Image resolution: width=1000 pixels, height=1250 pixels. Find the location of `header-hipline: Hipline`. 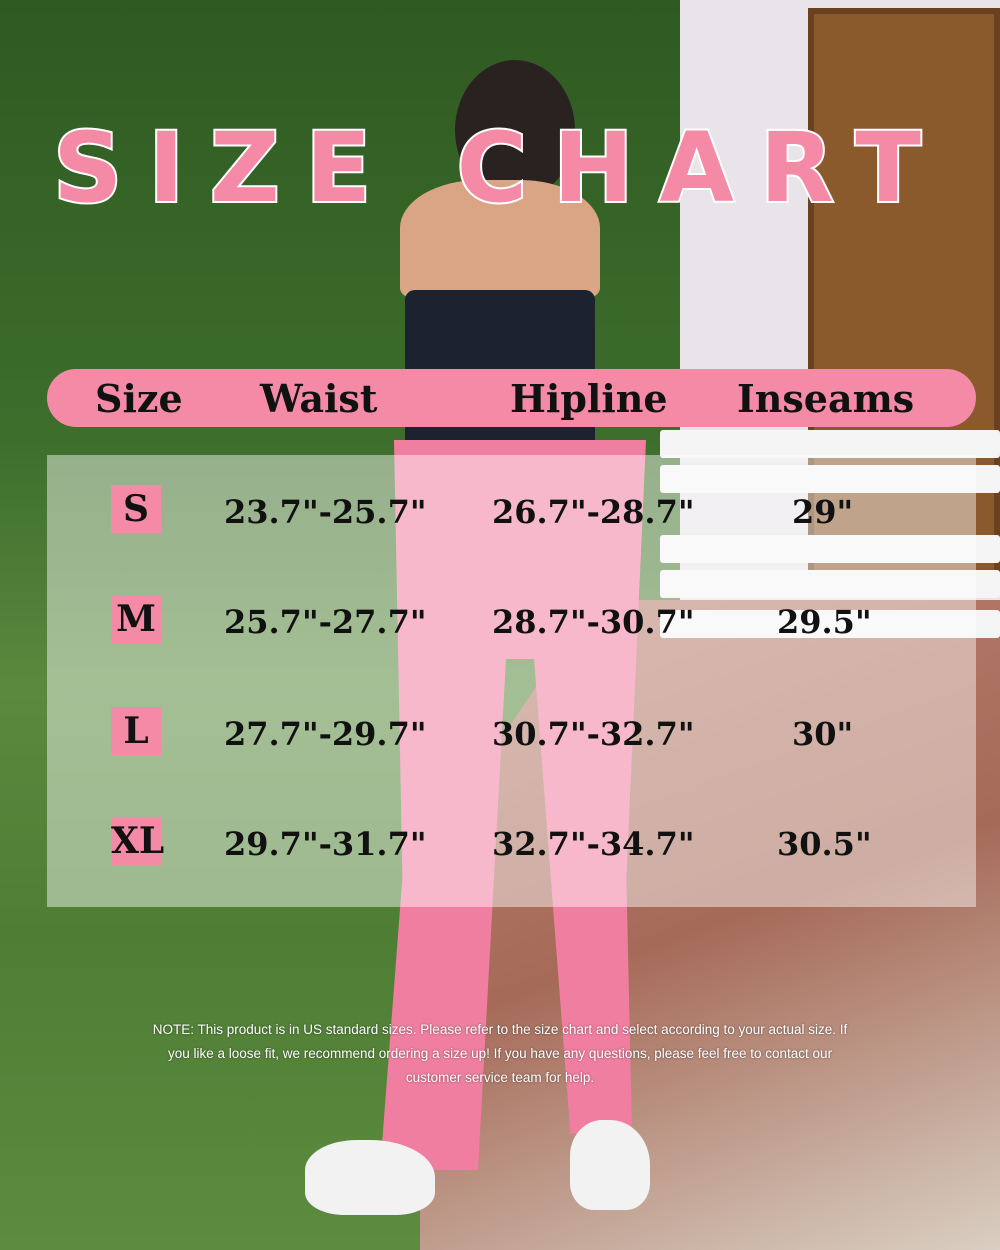

header-hipline: Hipline is located at coordinates (589, 398).